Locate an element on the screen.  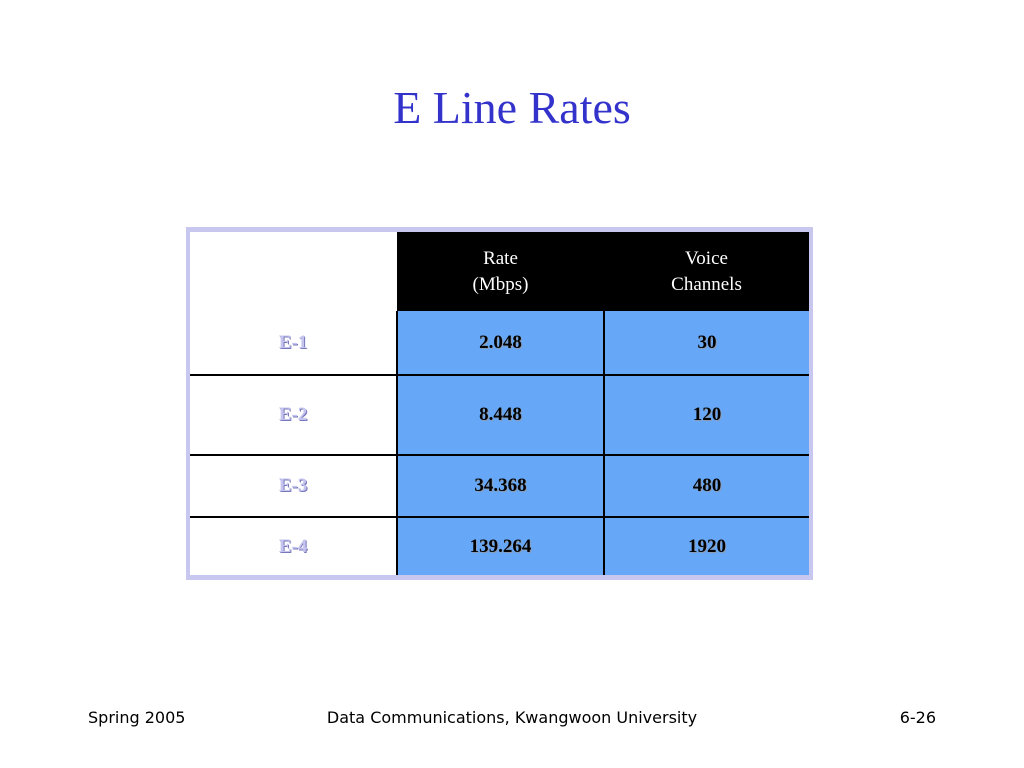
header-voice-line2: Channels is located at coordinates (706, 284).